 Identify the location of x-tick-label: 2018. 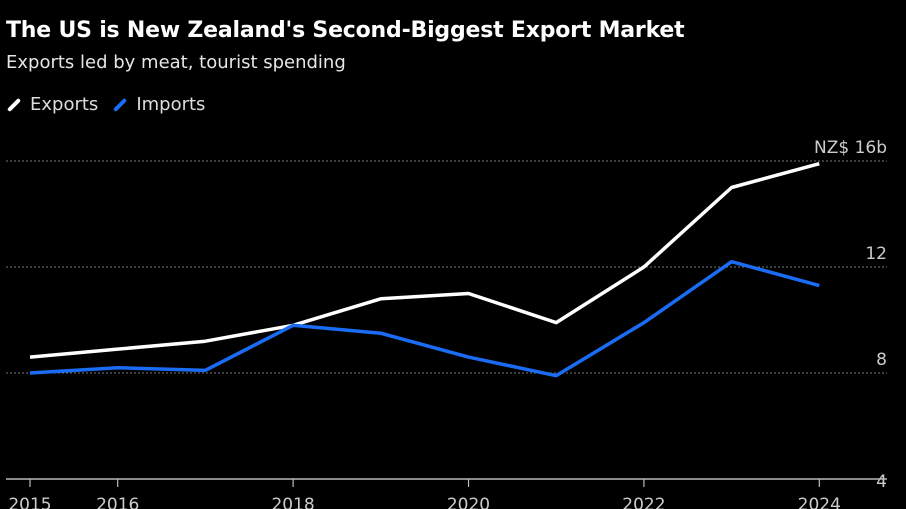
(292, 502).